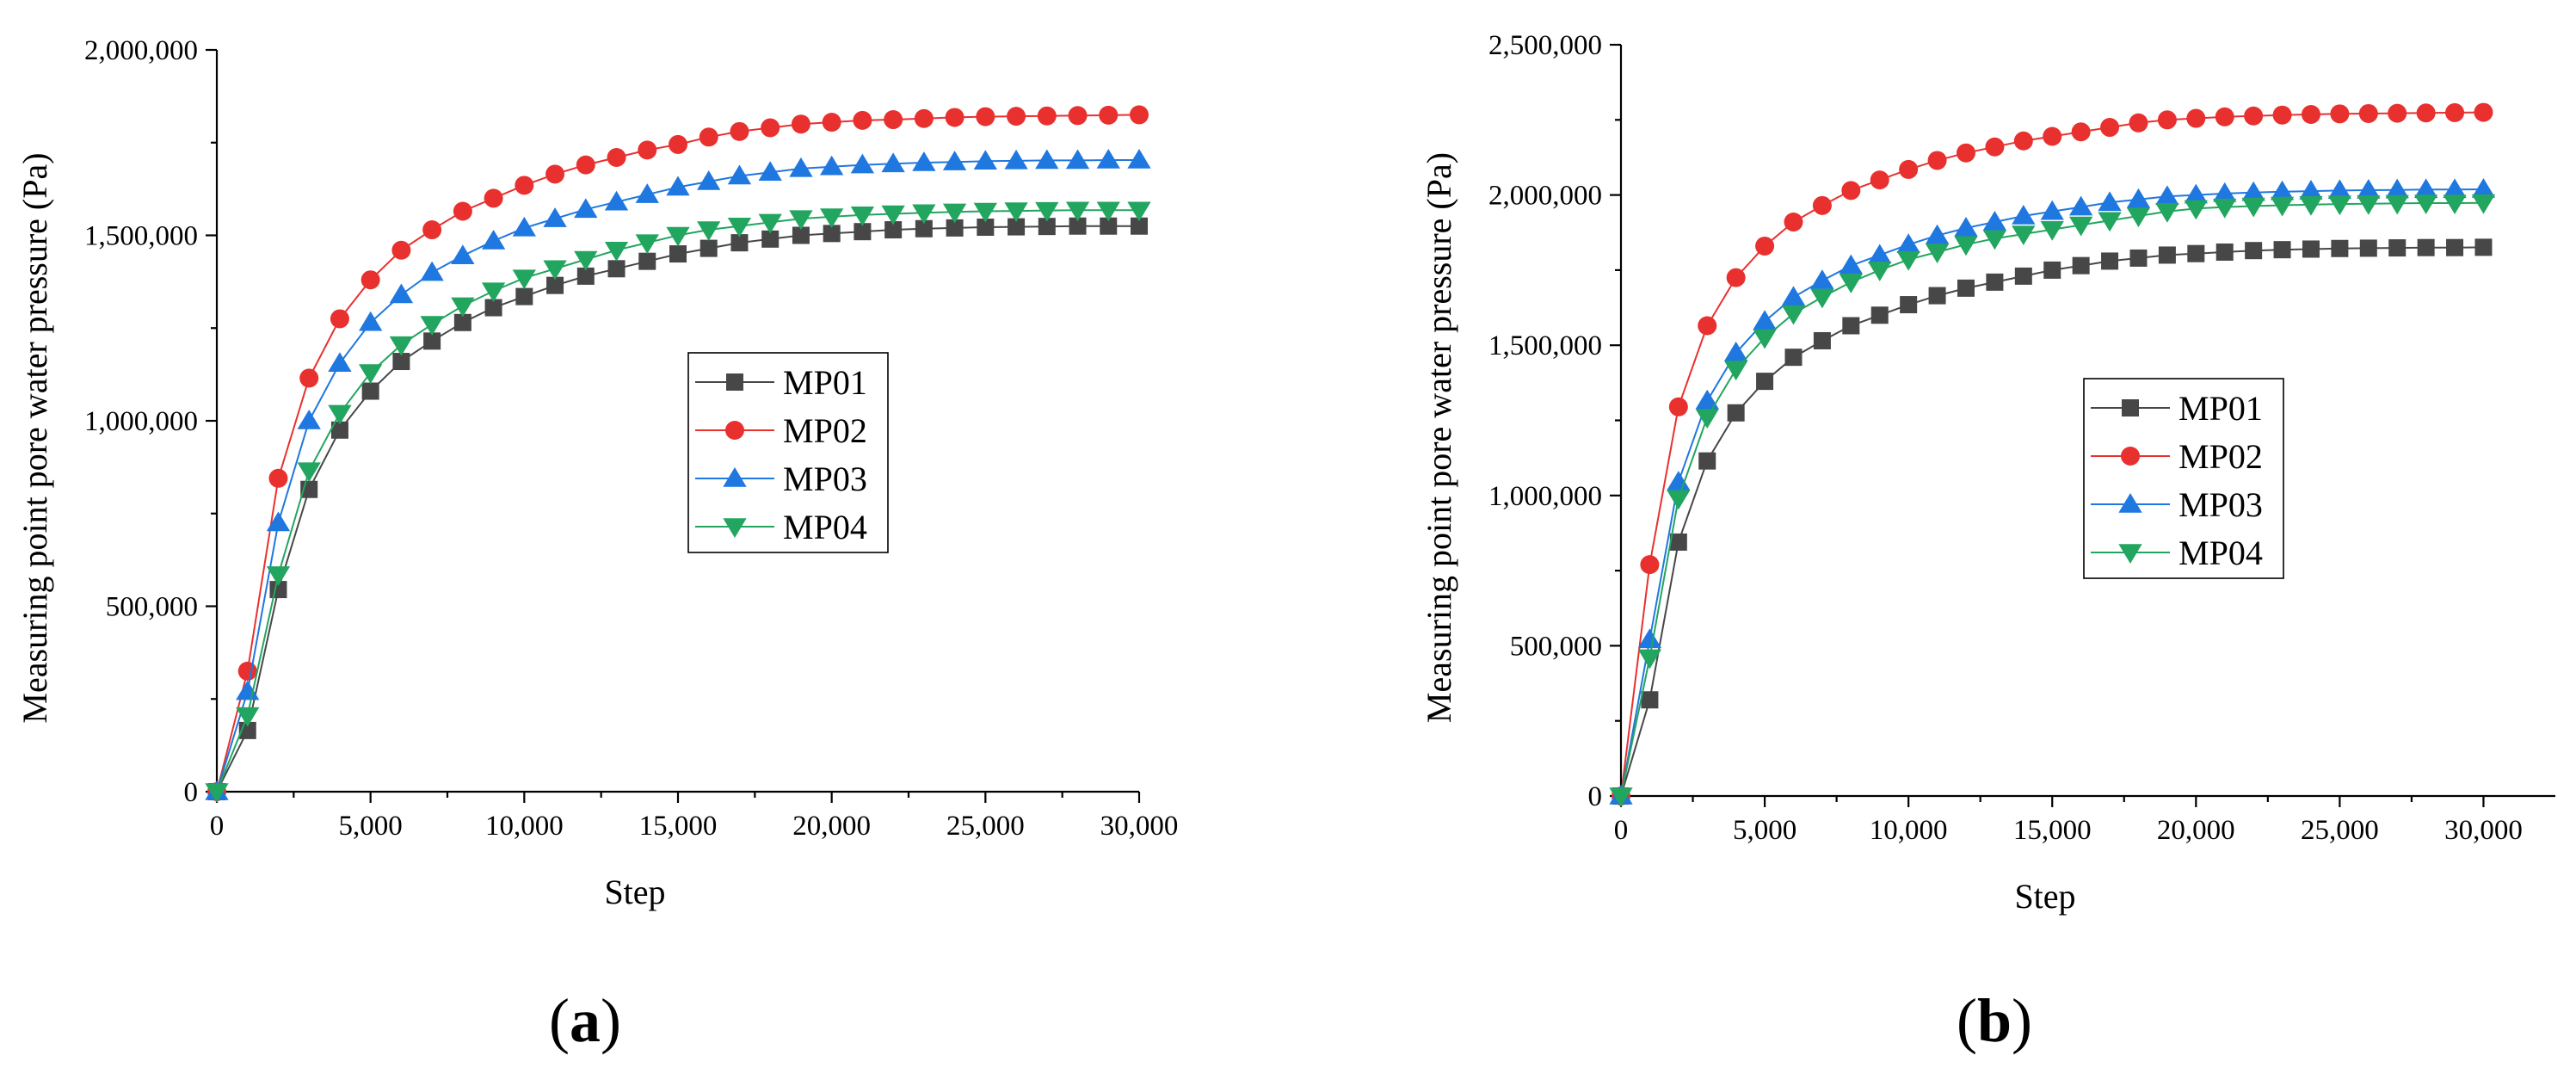 The image size is (2576, 1086). What do you see at coordinates (1545, 345) in the screenshot?
I see `y-tick-label: 1,500,000` at bounding box center [1545, 345].